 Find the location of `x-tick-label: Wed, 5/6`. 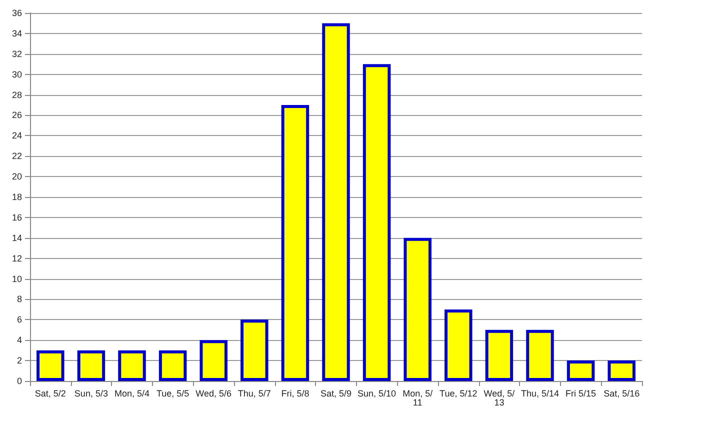

x-tick-label: Wed, 5/6 is located at coordinates (214, 393).